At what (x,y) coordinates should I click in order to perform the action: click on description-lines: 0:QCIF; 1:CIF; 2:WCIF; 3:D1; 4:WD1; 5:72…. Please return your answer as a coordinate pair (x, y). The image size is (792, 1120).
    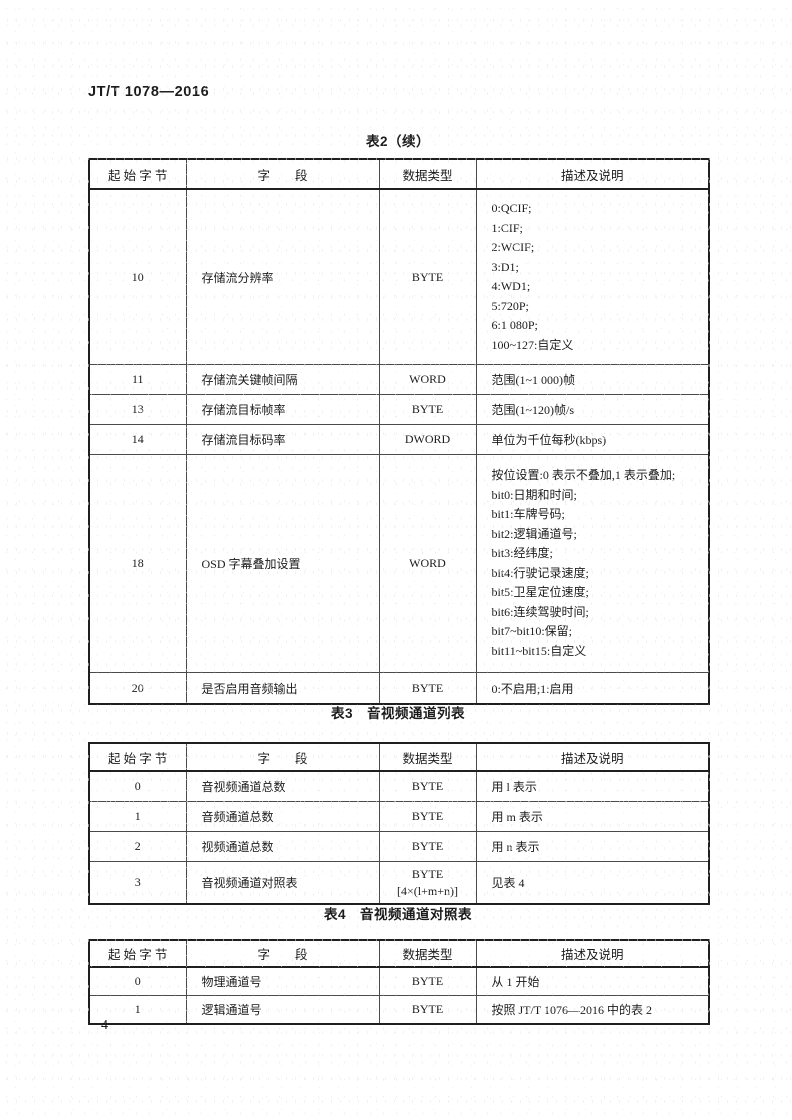
    Looking at the image, I should click on (600, 277).